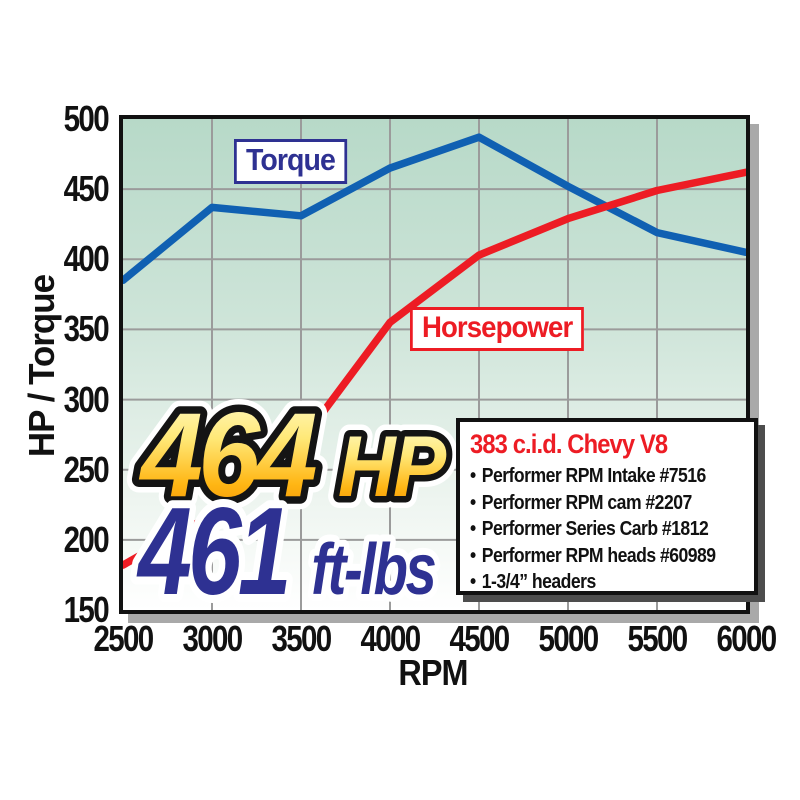 This screenshot has height=800, width=800. I want to click on spec-item: Performer RPM heads #60989, so click(593, 556).